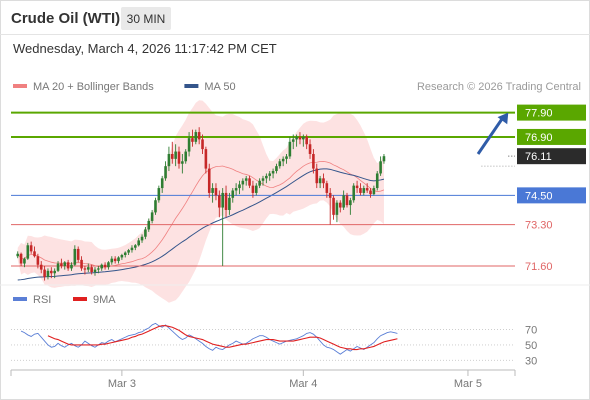 The width and height of the screenshot is (590, 400). I want to click on x-axis-label: Mar 3, so click(122, 384).